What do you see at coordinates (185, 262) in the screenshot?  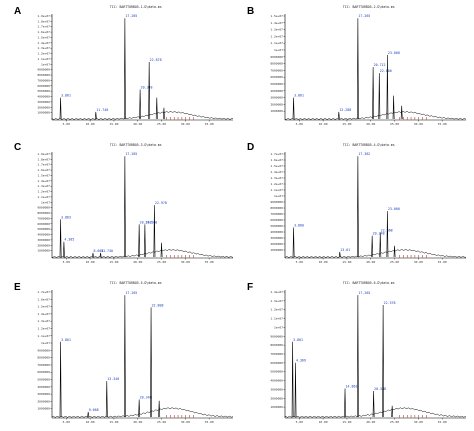 I see `x-tick-label: 30.00` at bounding box center [185, 262].